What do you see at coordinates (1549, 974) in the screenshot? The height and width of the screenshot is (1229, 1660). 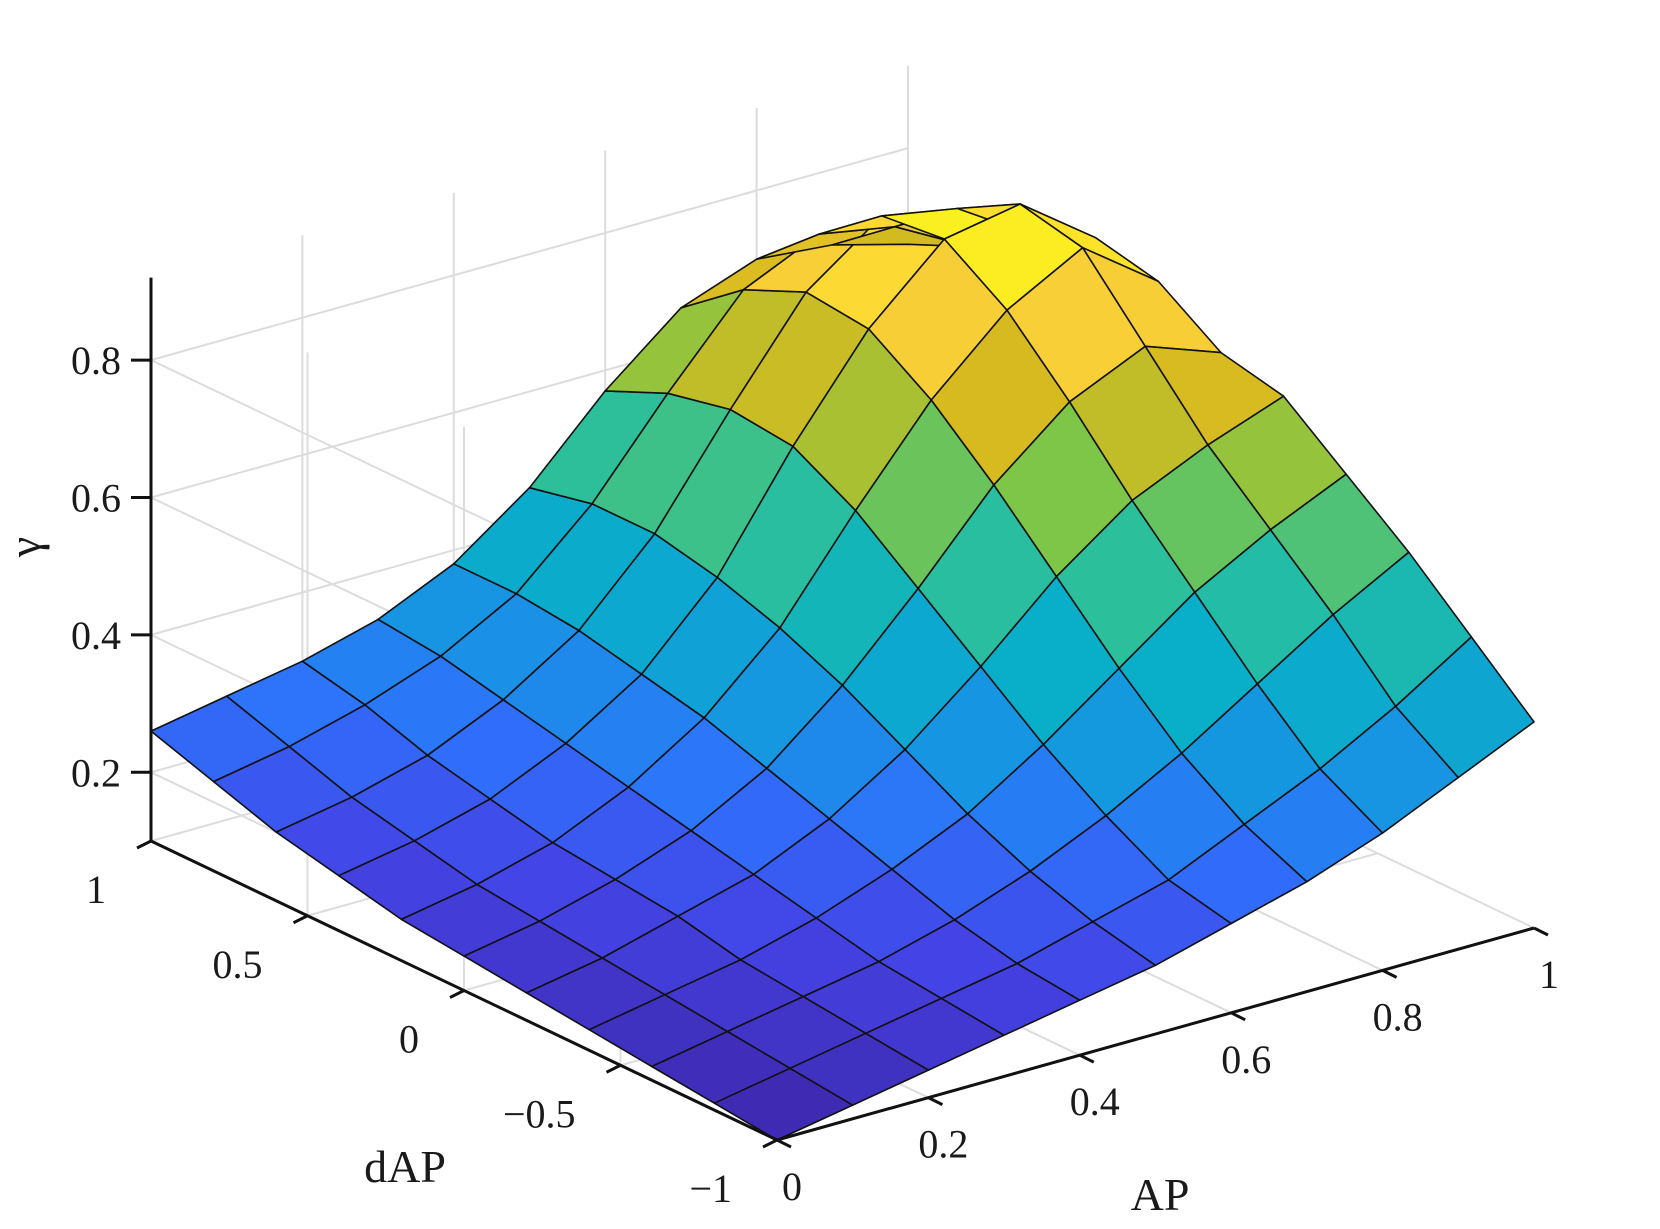 I see `x-tick-label: 1` at bounding box center [1549, 974].